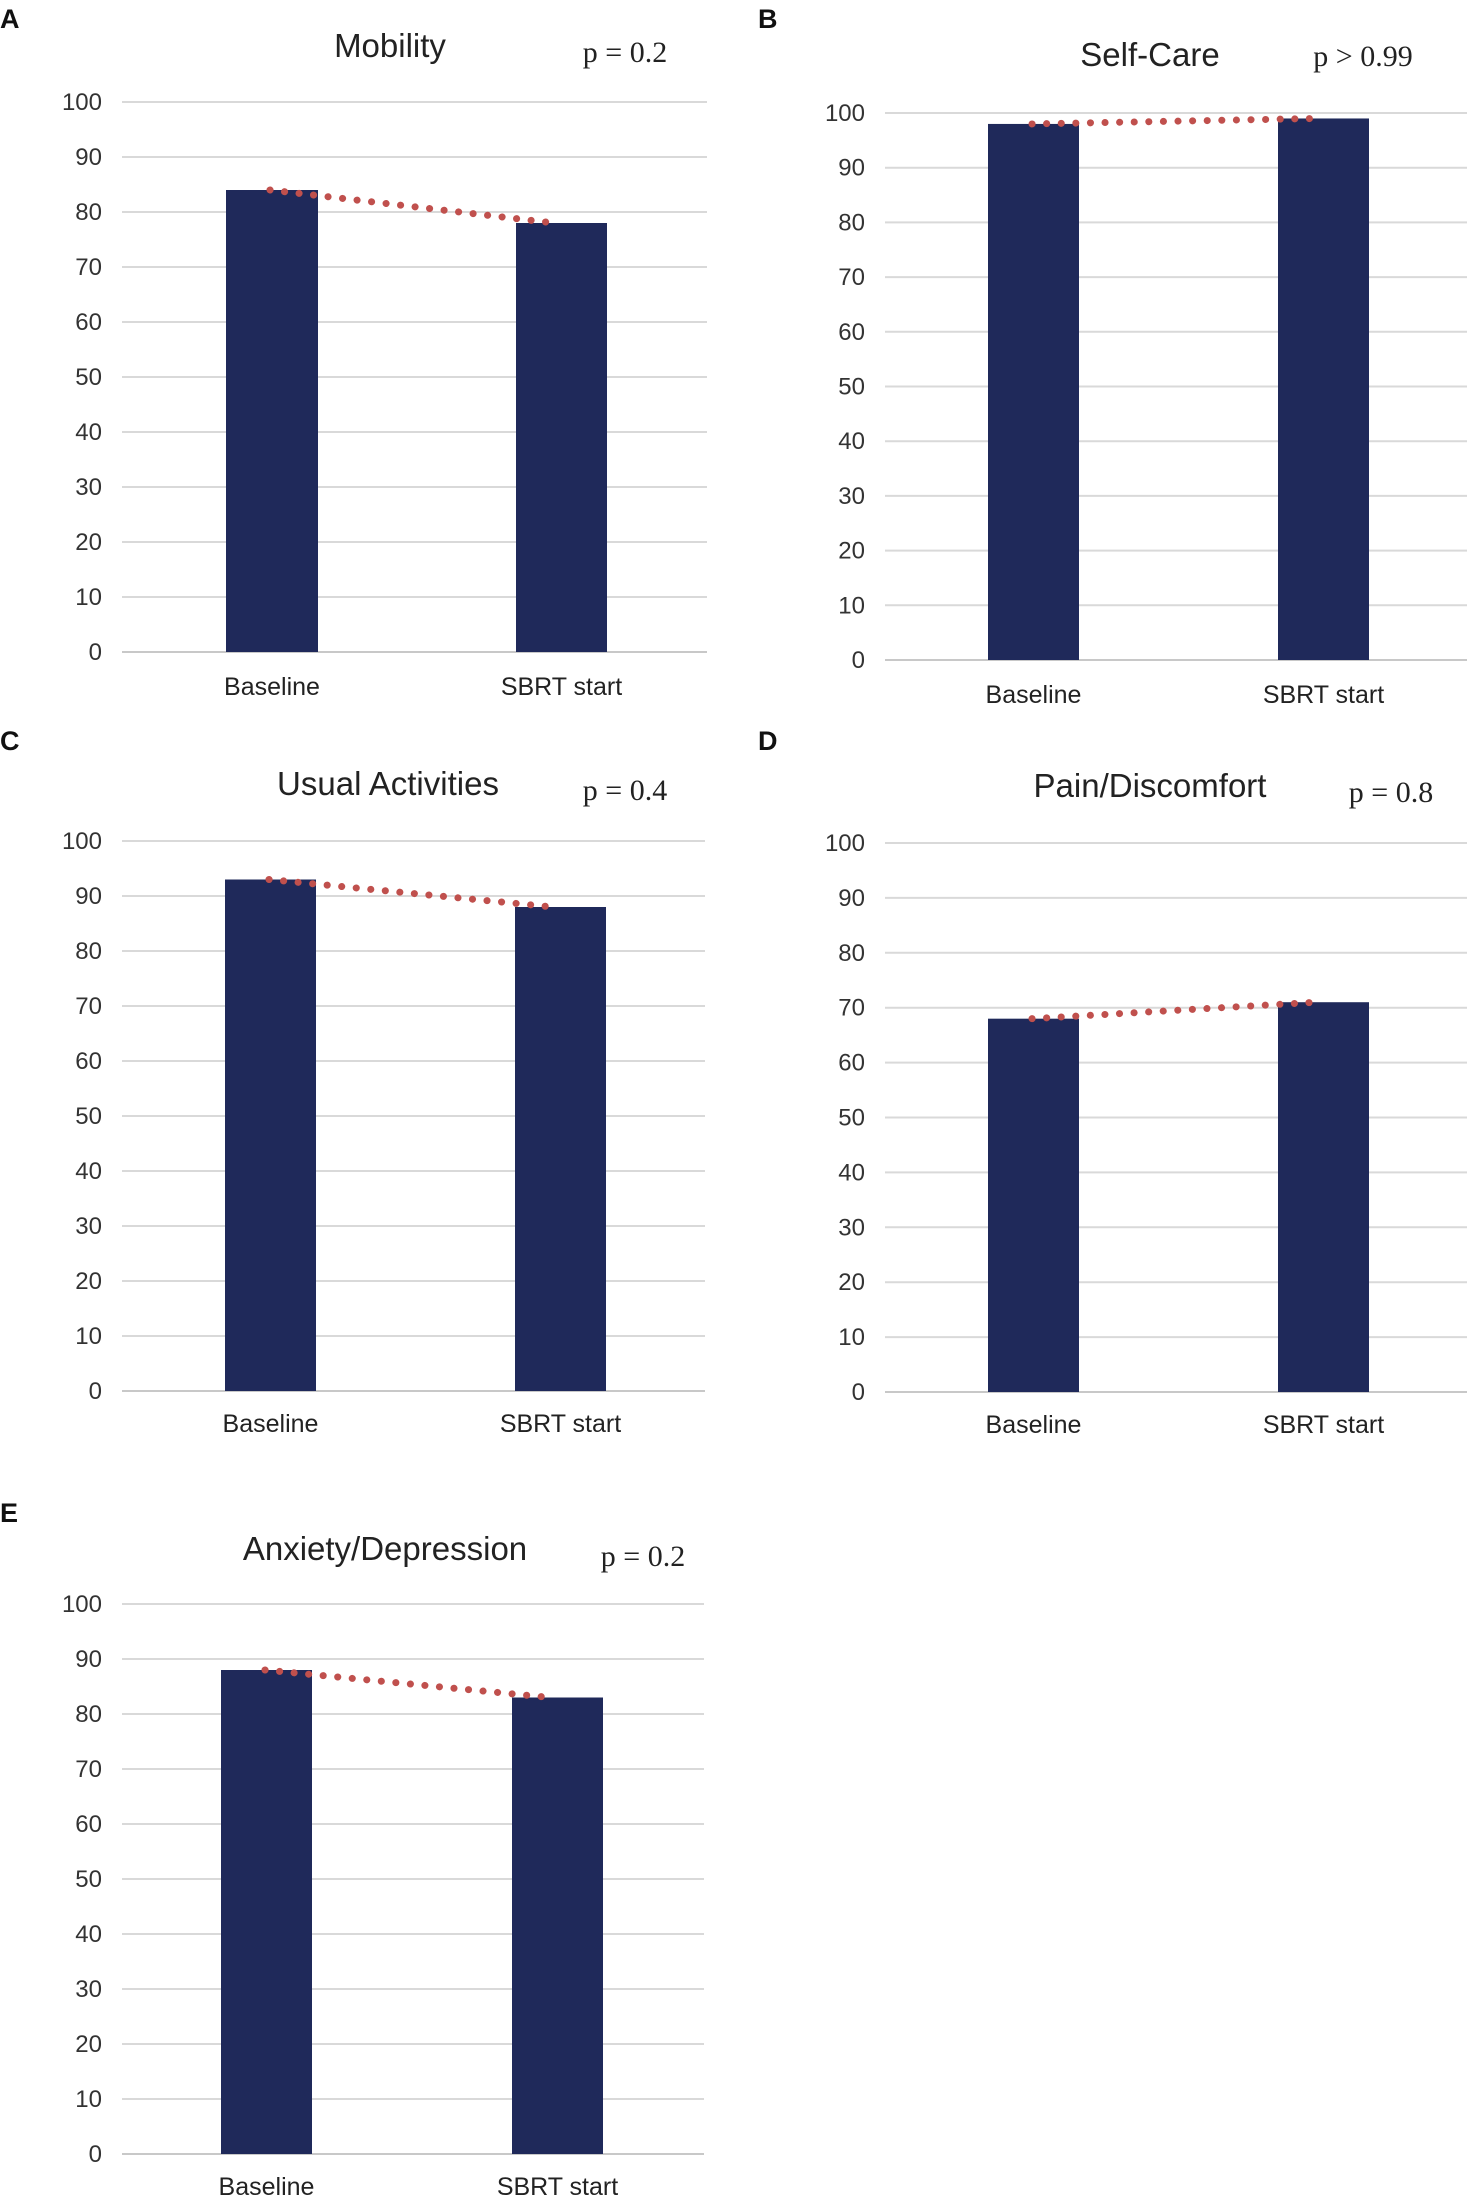  Describe the element at coordinates (385, 1548) in the screenshot. I see `chart-title: Anxiety/Depression` at that location.